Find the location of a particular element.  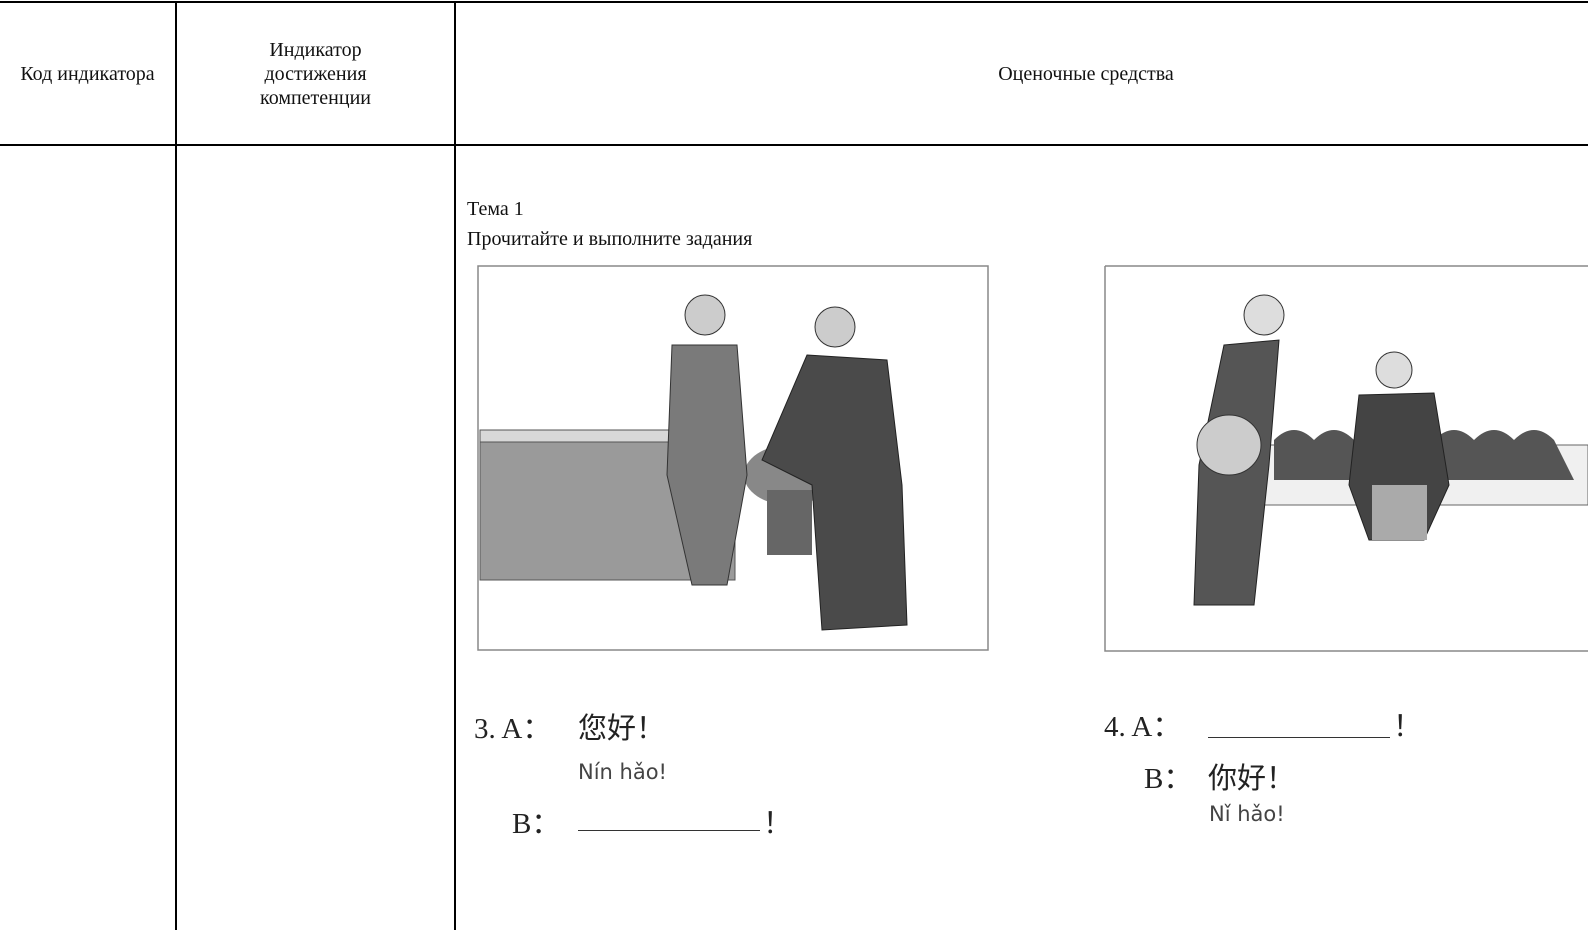

exercise-text: 您好！ is located at coordinates (622, 729).